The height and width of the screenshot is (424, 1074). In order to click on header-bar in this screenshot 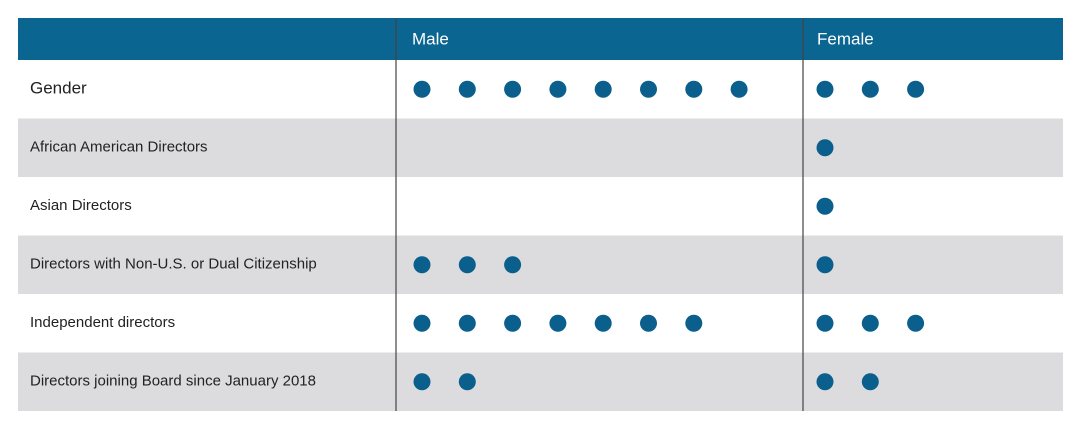, I will do `click(540, 39)`.